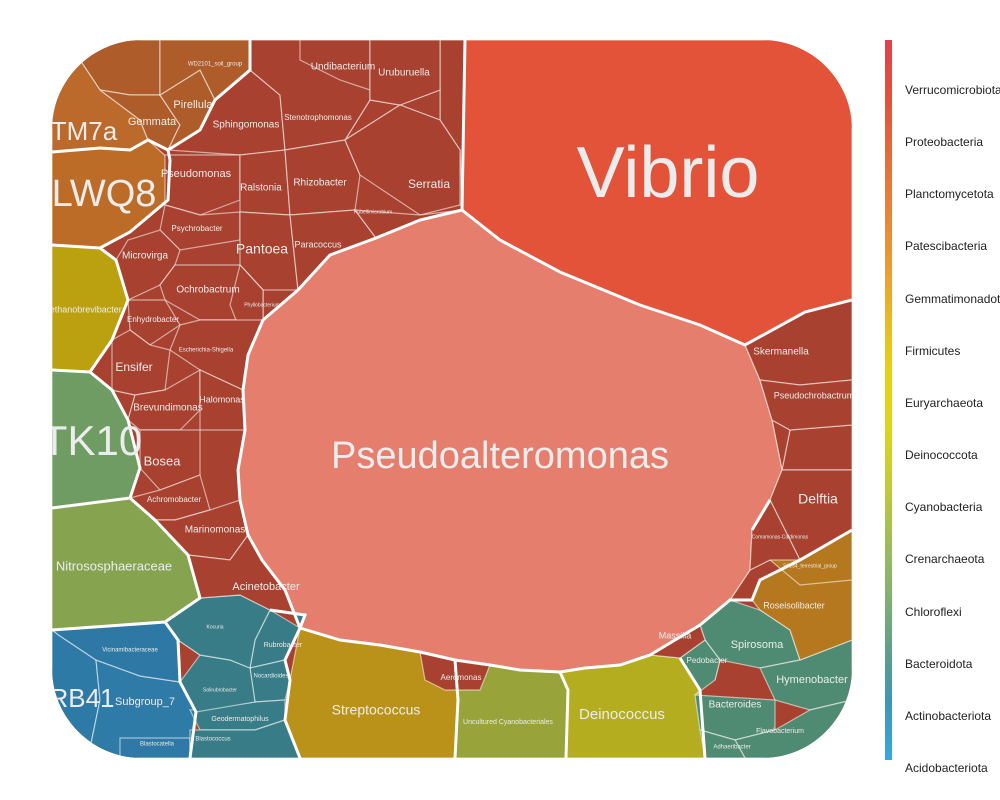  I want to click on treemap-label-s0134-terrestrial-group: S0134_terrestrial_group, so click(810, 566).